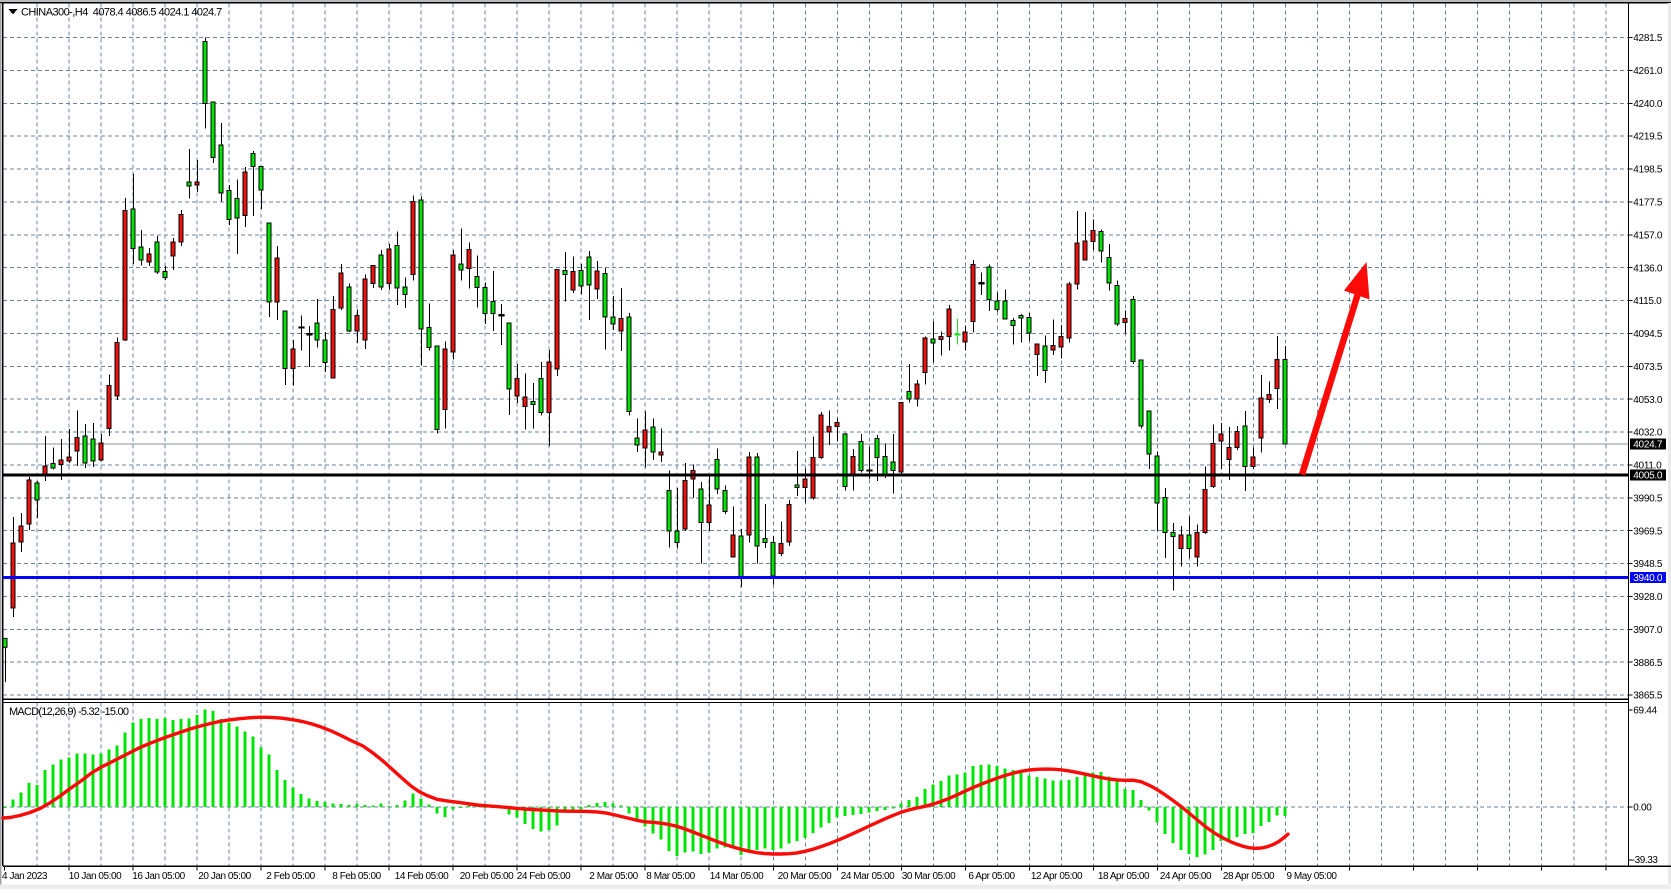 The height and width of the screenshot is (894, 1671). What do you see at coordinates (290, 876) in the screenshot?
I see `svg-text: 2 Feb 05:00` at bounding box center [290, 876].